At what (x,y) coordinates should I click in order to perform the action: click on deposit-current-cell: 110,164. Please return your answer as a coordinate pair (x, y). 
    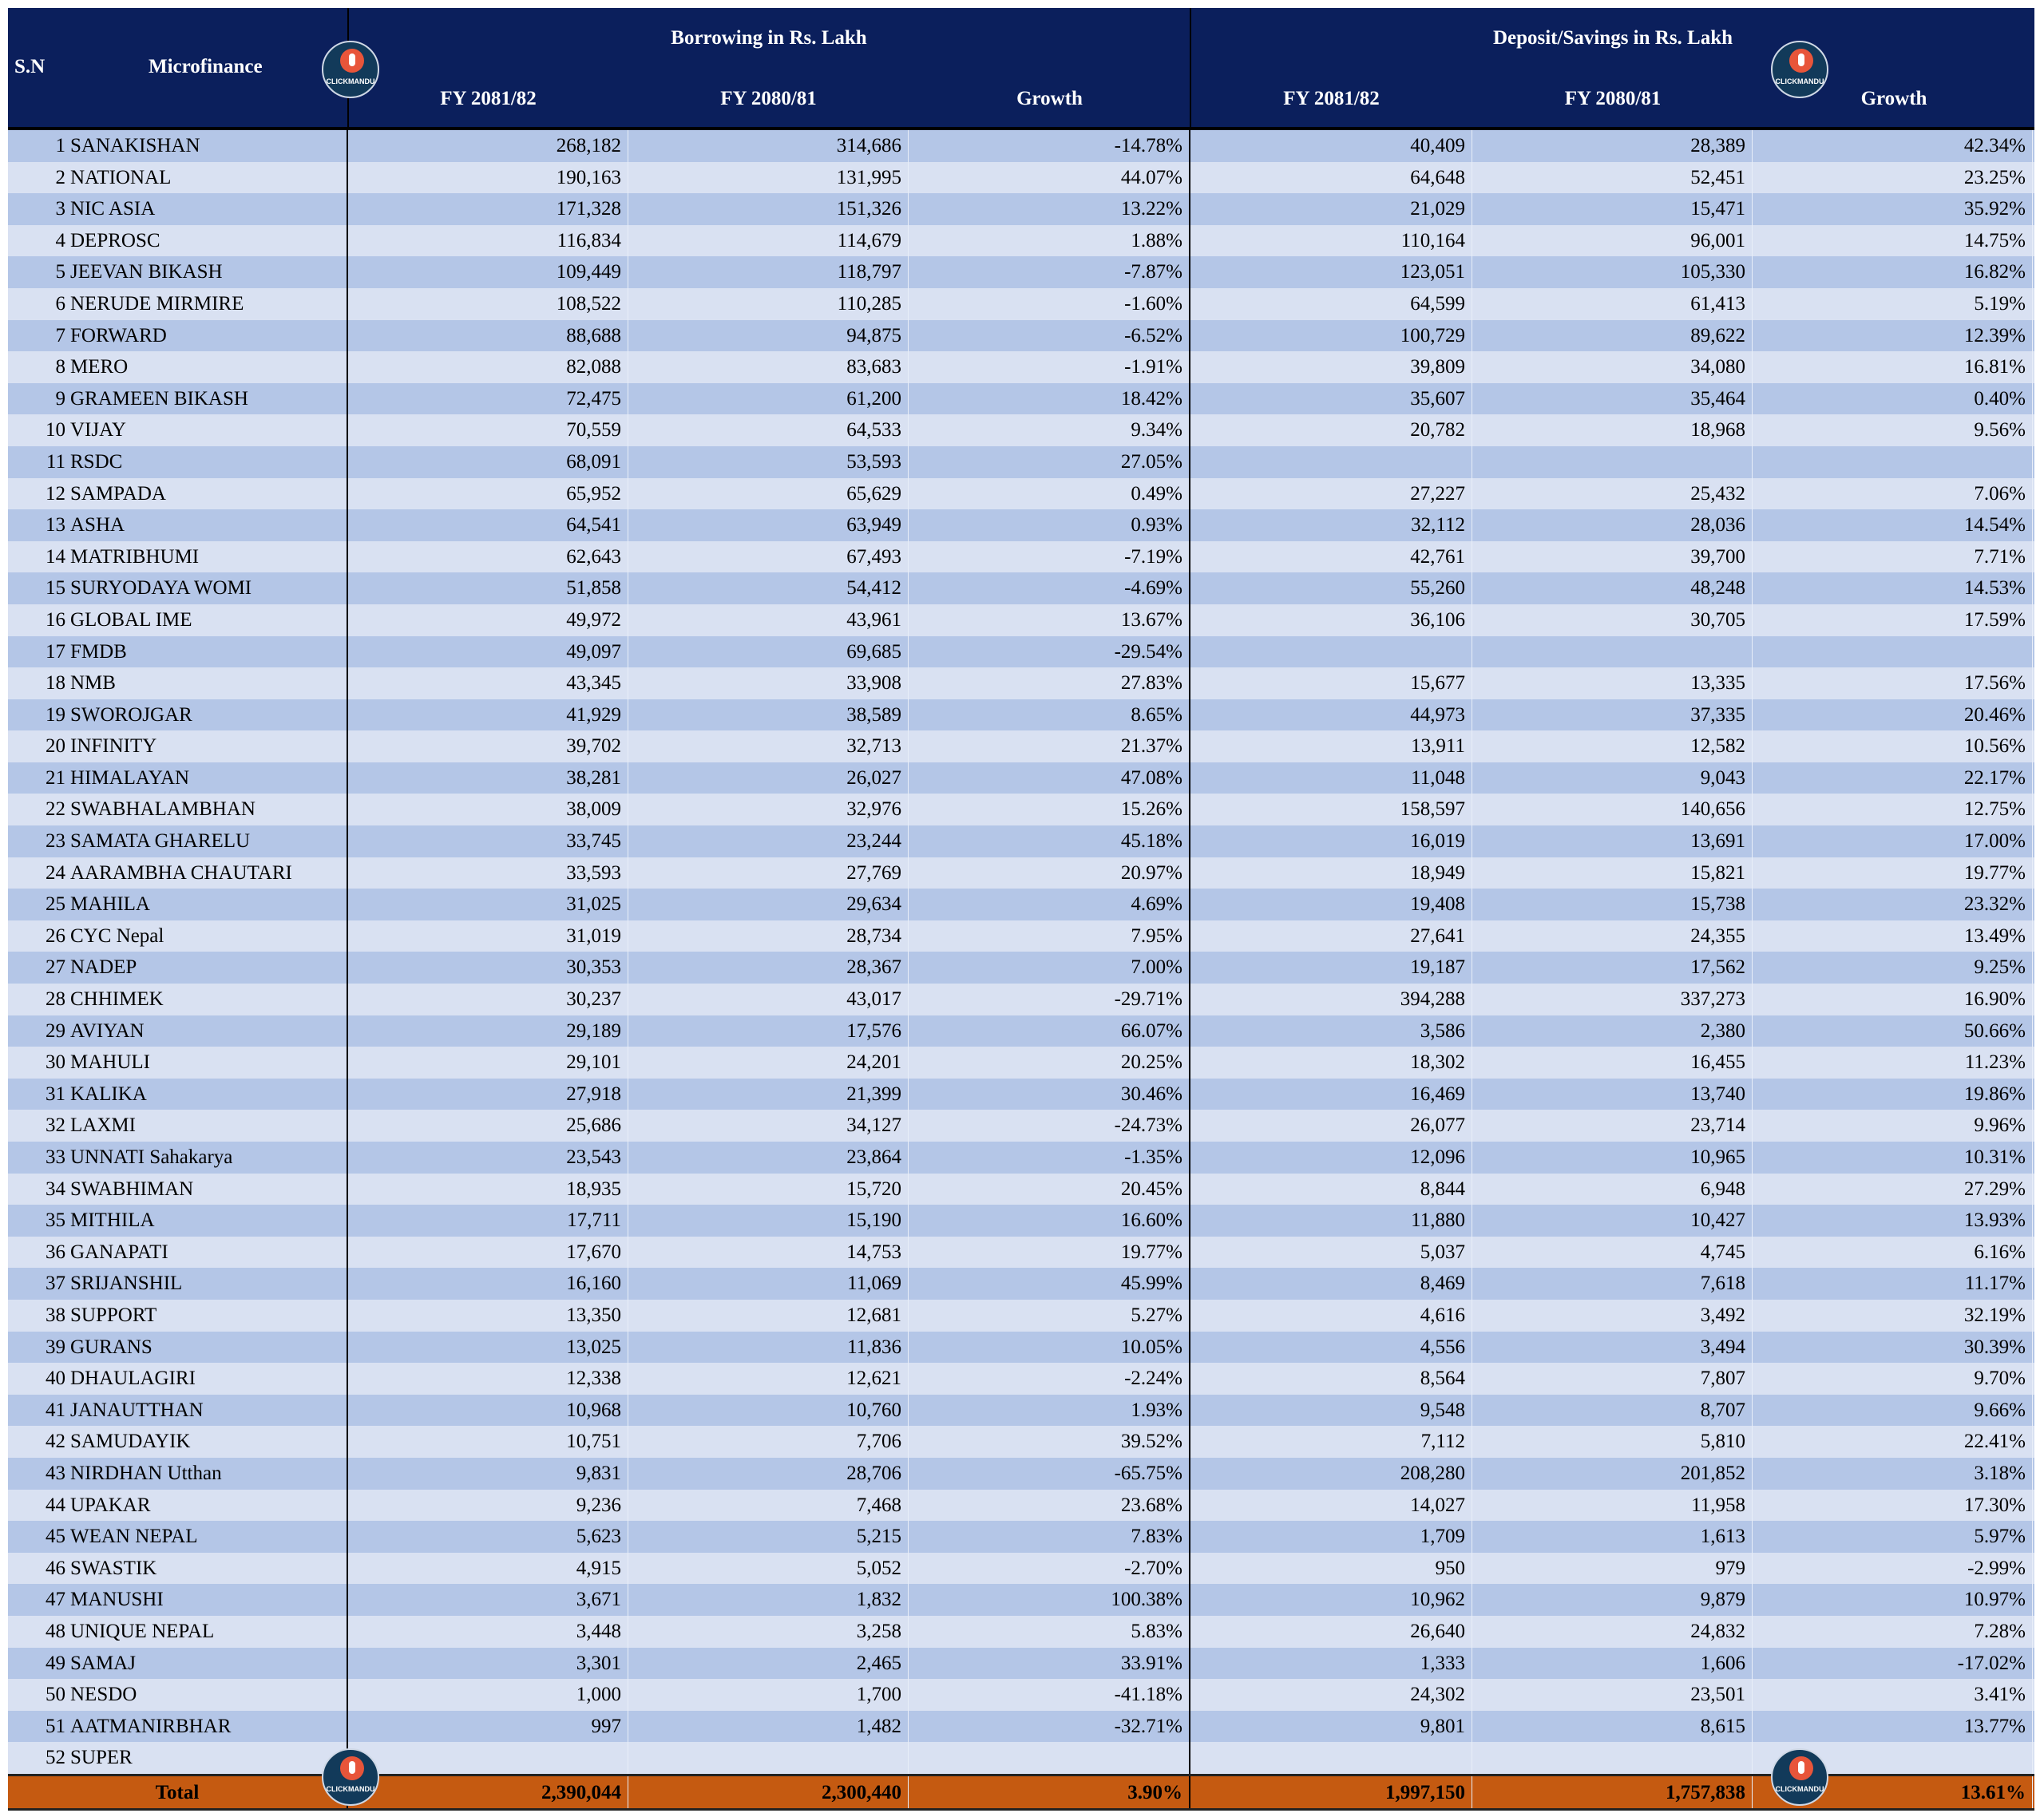
    Looking at the image, I should click on (1331, 240).